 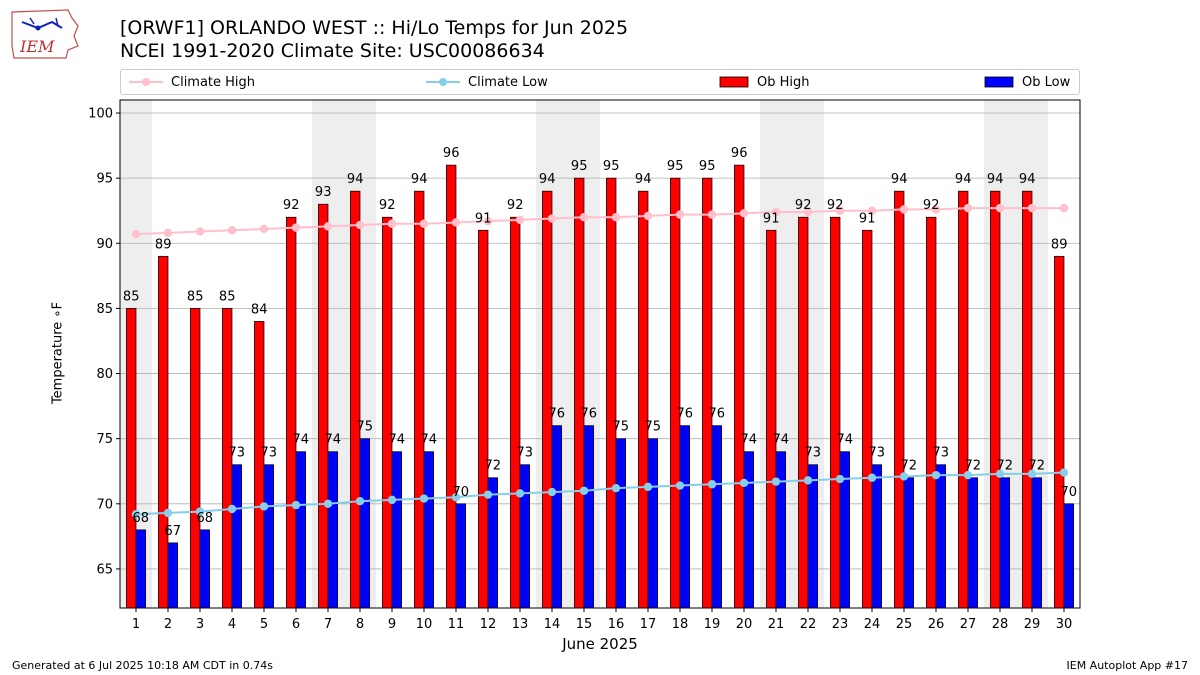 I want to click on legend-climate-high-marker, so click(x=146, y=82).